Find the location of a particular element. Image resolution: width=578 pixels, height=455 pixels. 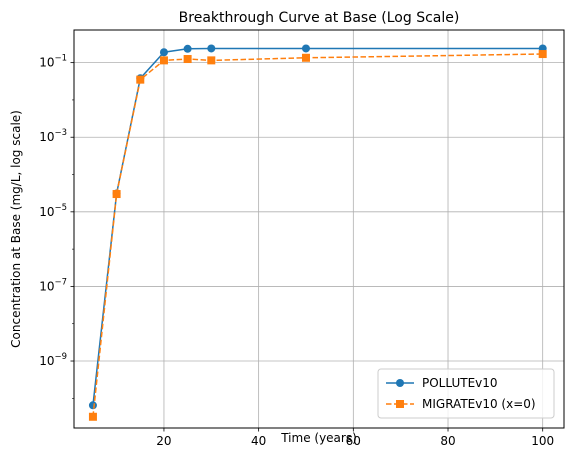

x-tick-label: 80 is located at coordinates (447, 441).